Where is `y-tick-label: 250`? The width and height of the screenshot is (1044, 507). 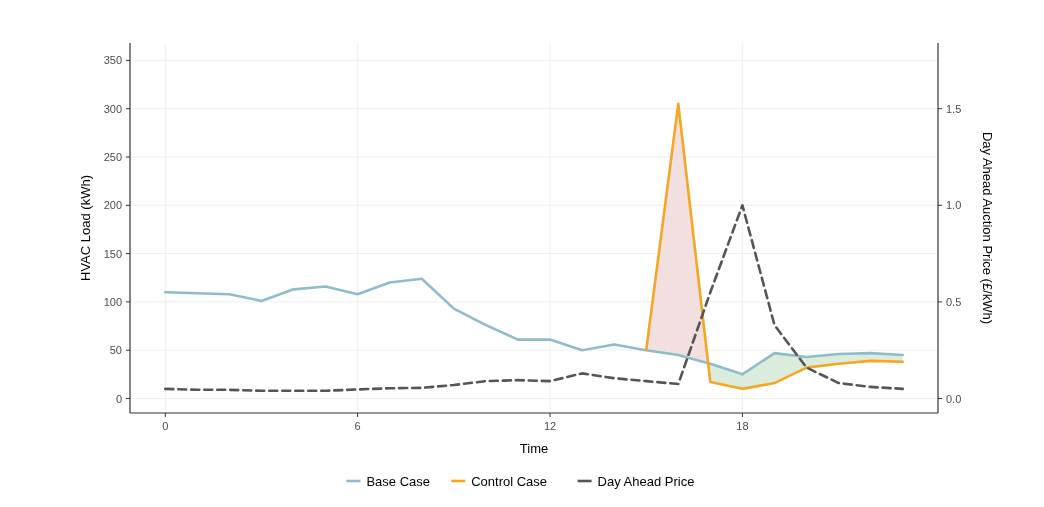
y-tick-label: 250 is located at coordinates (112, 156).